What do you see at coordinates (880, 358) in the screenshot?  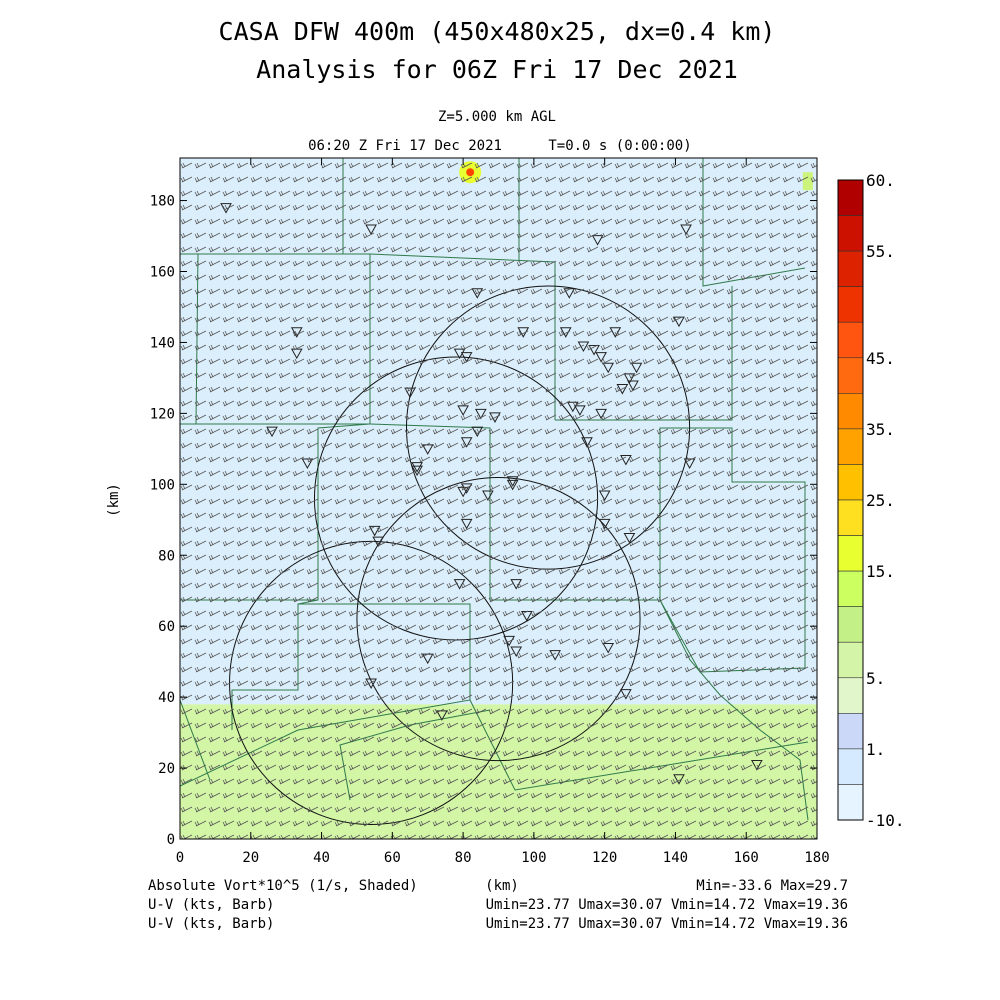 I see `colorbar-label: 45.` at bounding box center [880, 358].